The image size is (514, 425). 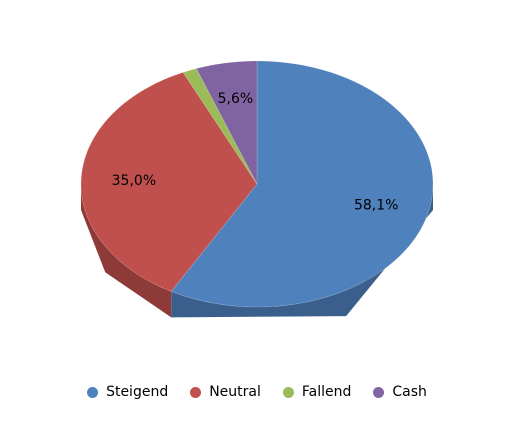 I want to click on legend-label: Steigend, so click(x=137, y=392).